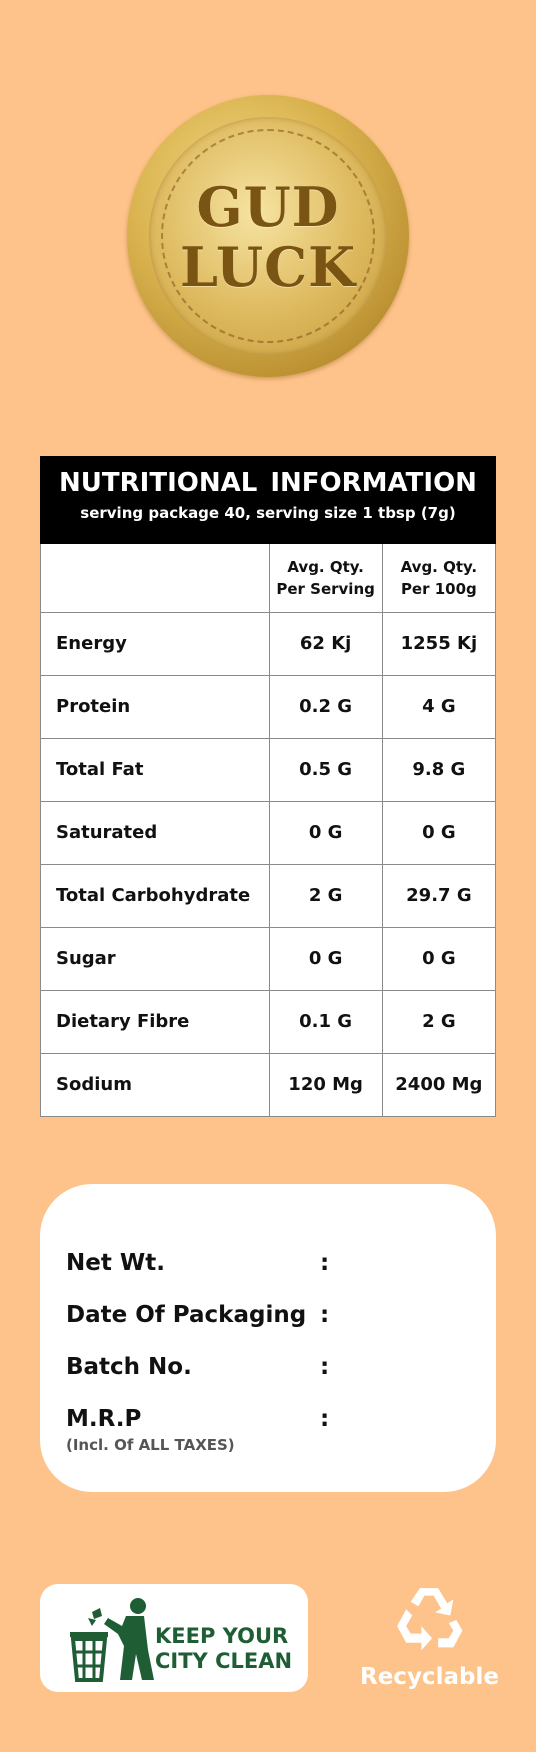 The height and width of the screenshot is (1752, 536). Describe the element at coordinates (325, 1419) in the screenshot. I see `mrp-colon: :` at that location.